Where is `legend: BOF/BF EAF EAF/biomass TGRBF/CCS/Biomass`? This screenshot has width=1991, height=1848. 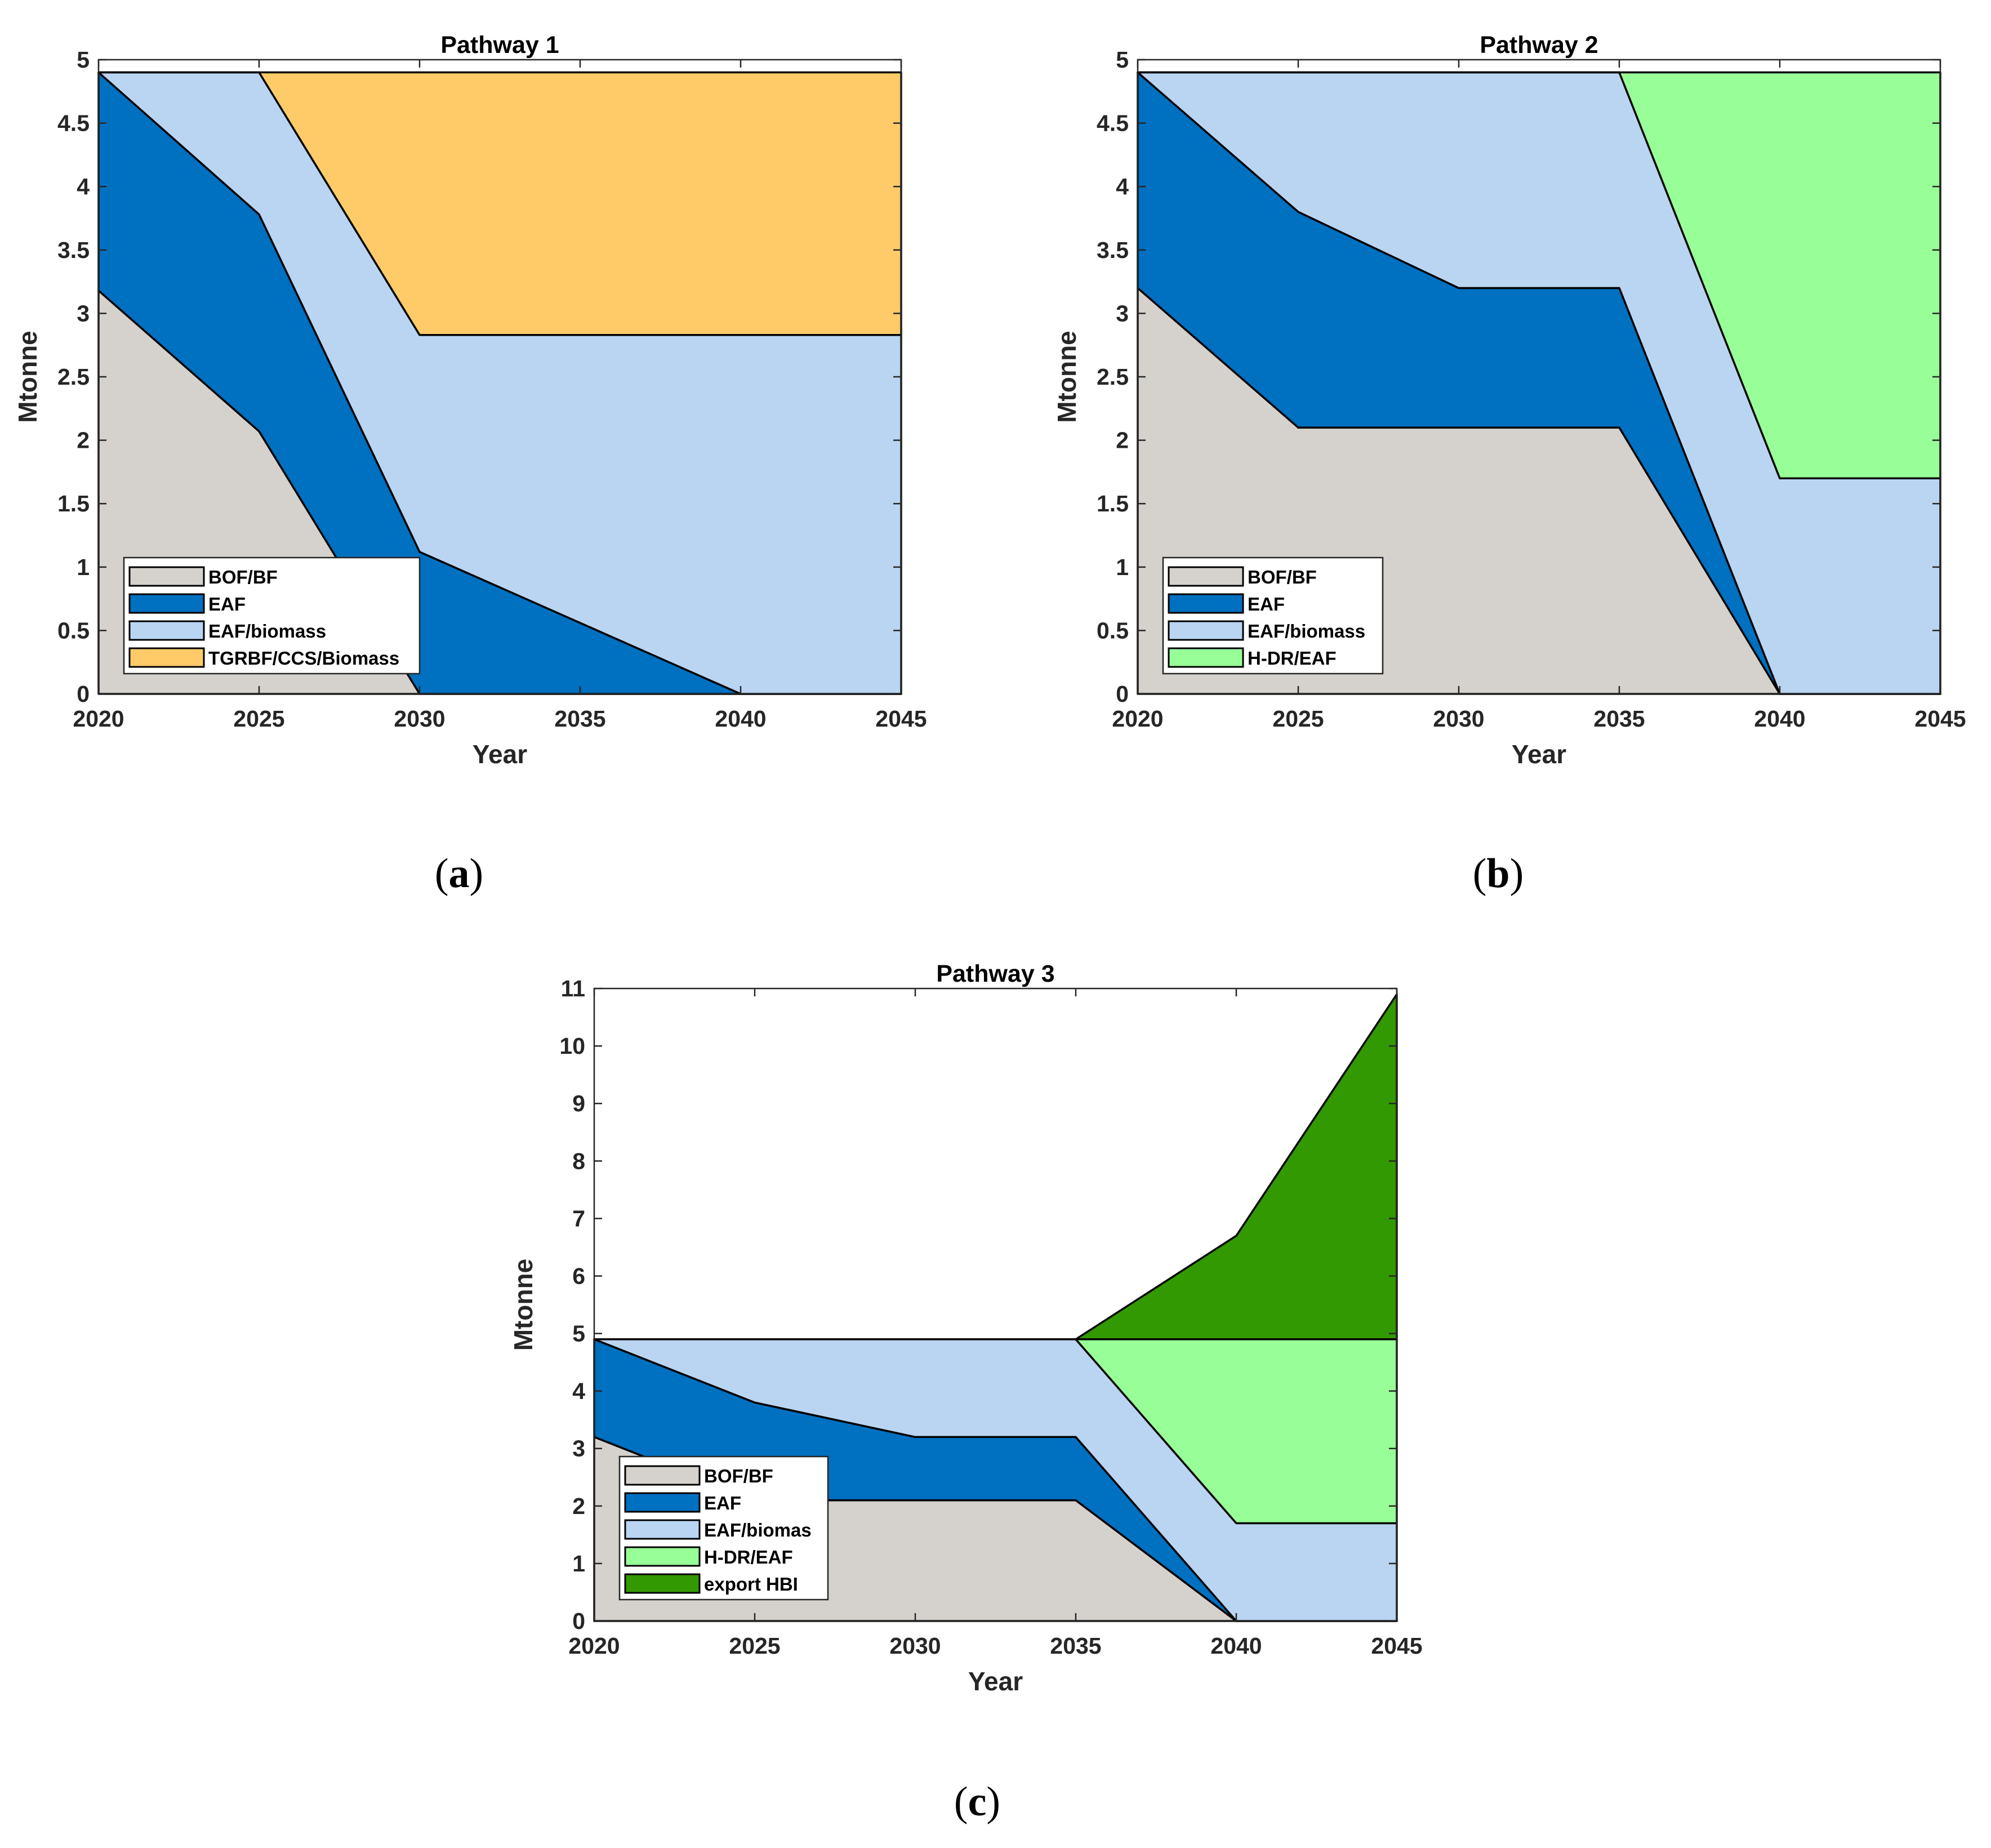 legend: BOF/BF EAF EAF/biomass TGRBF/CCS/Biomass is located at coordinates (272, 615).